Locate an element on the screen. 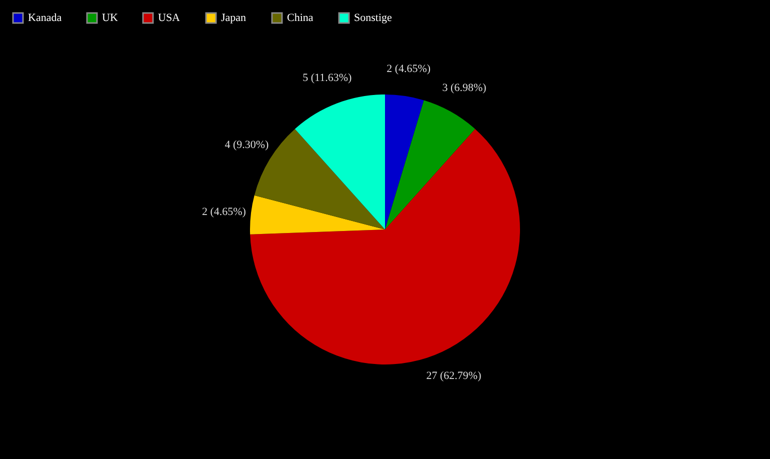  legend-label: Sonstige is located at coordinates (373, 18).